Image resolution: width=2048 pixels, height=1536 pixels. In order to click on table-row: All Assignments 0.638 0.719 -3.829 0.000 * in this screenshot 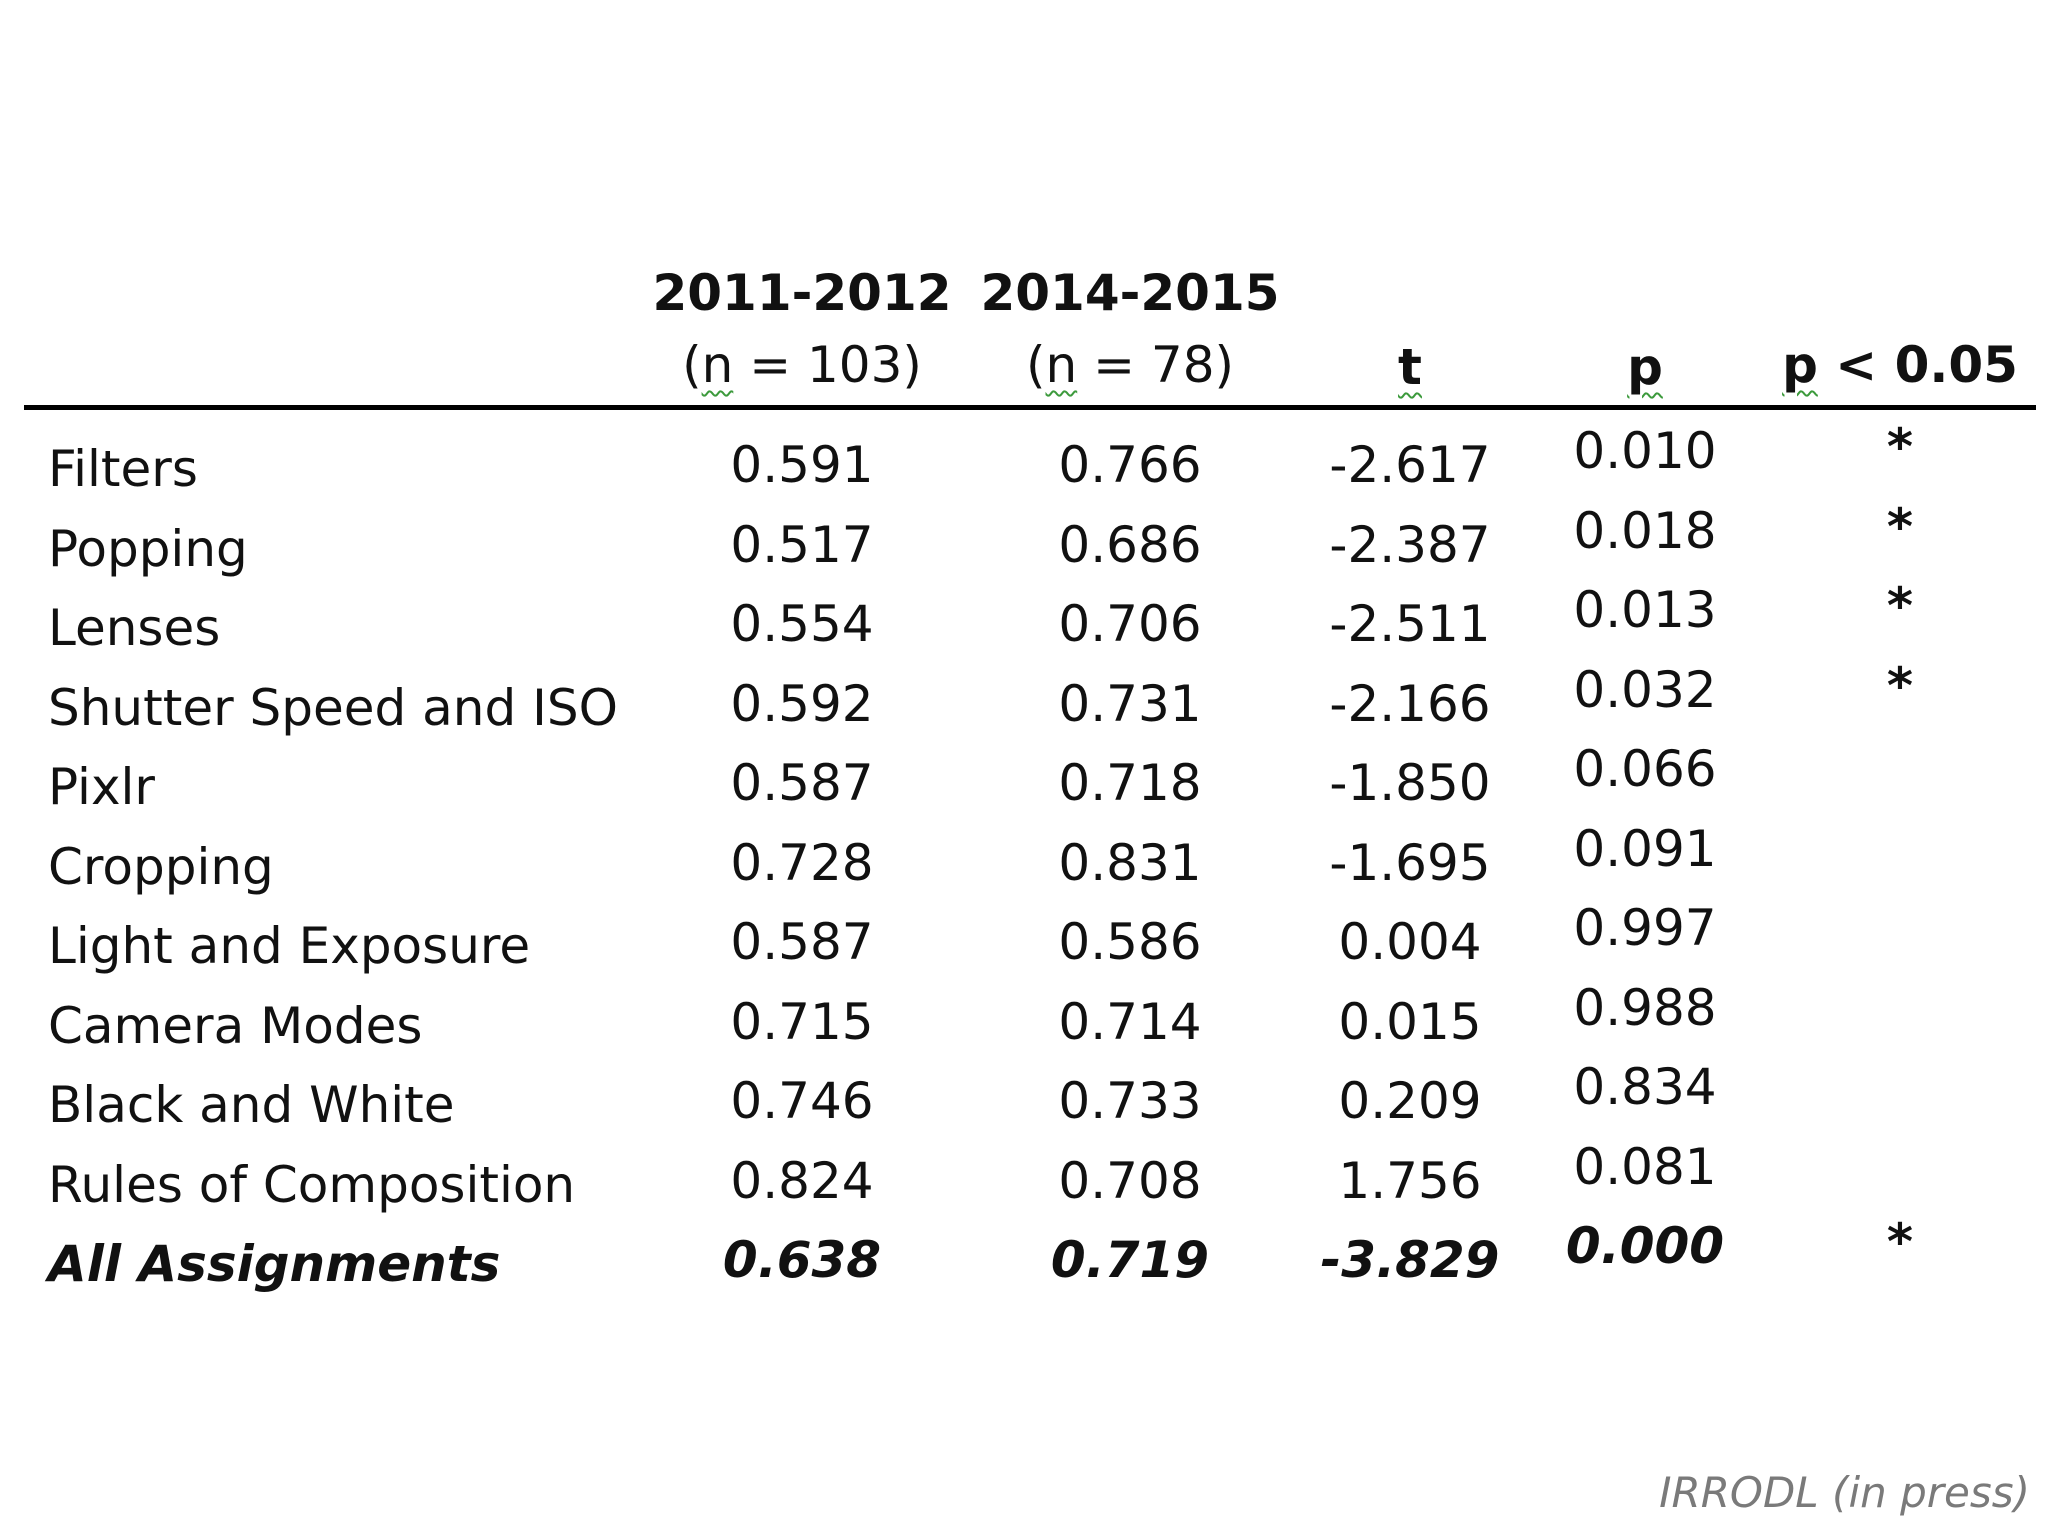, I will do `click(1024, 1268)`.